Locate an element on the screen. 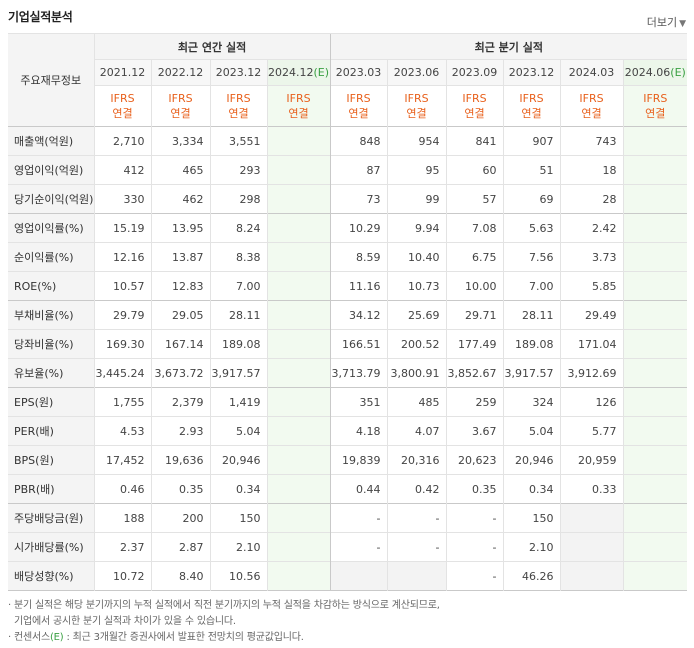  period-date-text: 2023.09 is located at coordinates (474, 72).